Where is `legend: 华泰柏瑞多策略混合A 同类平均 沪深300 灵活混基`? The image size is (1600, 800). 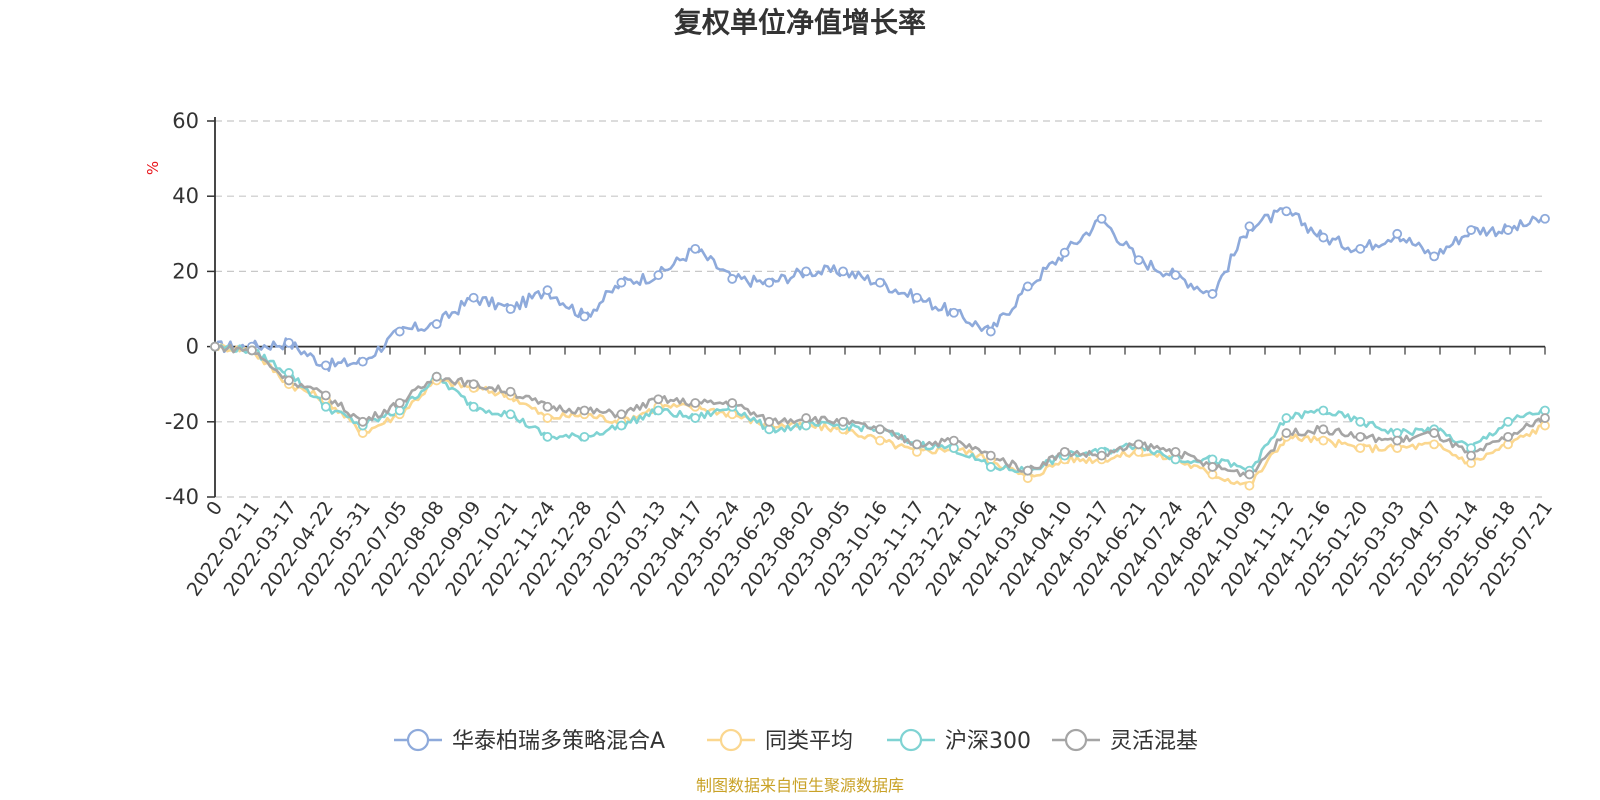 legend: 华泰柏瑞多策略混合A 同类平均 沪深300 灵活混基 is located at coordinates (796, 741).